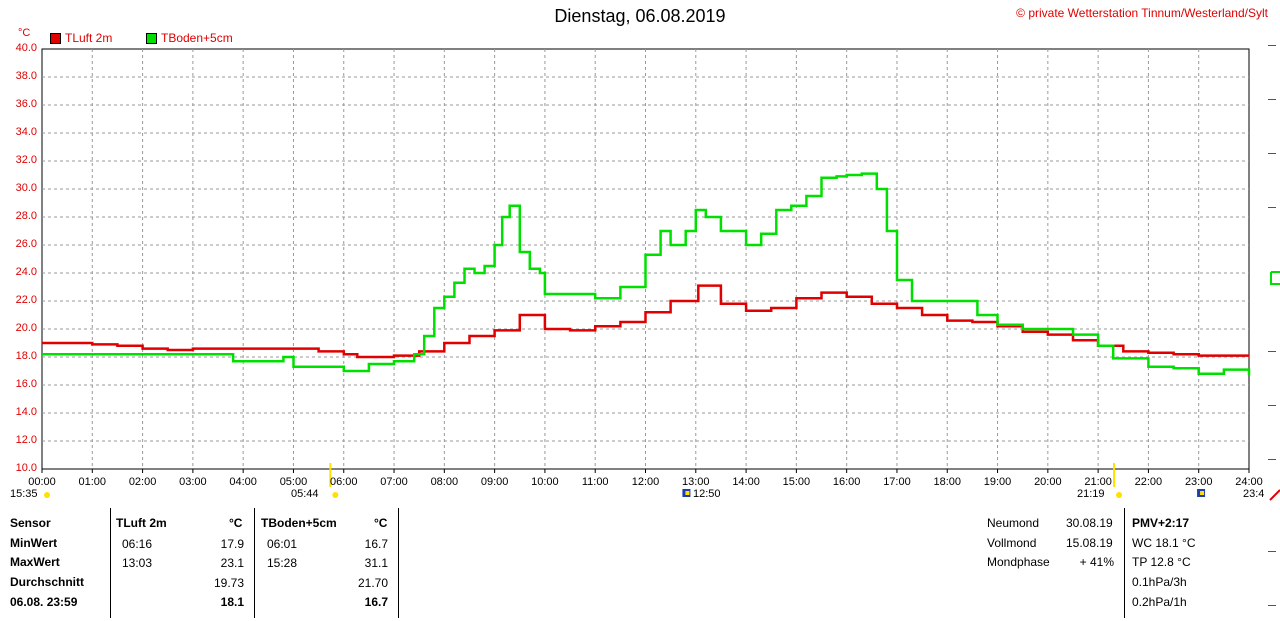 The width and height of the screenshot is (1280, 621). What do you see at coordinates (1161, 523) in the screenshot?
I see `pmv-header: PMV+2:17` at bounding box center [1161, 523].